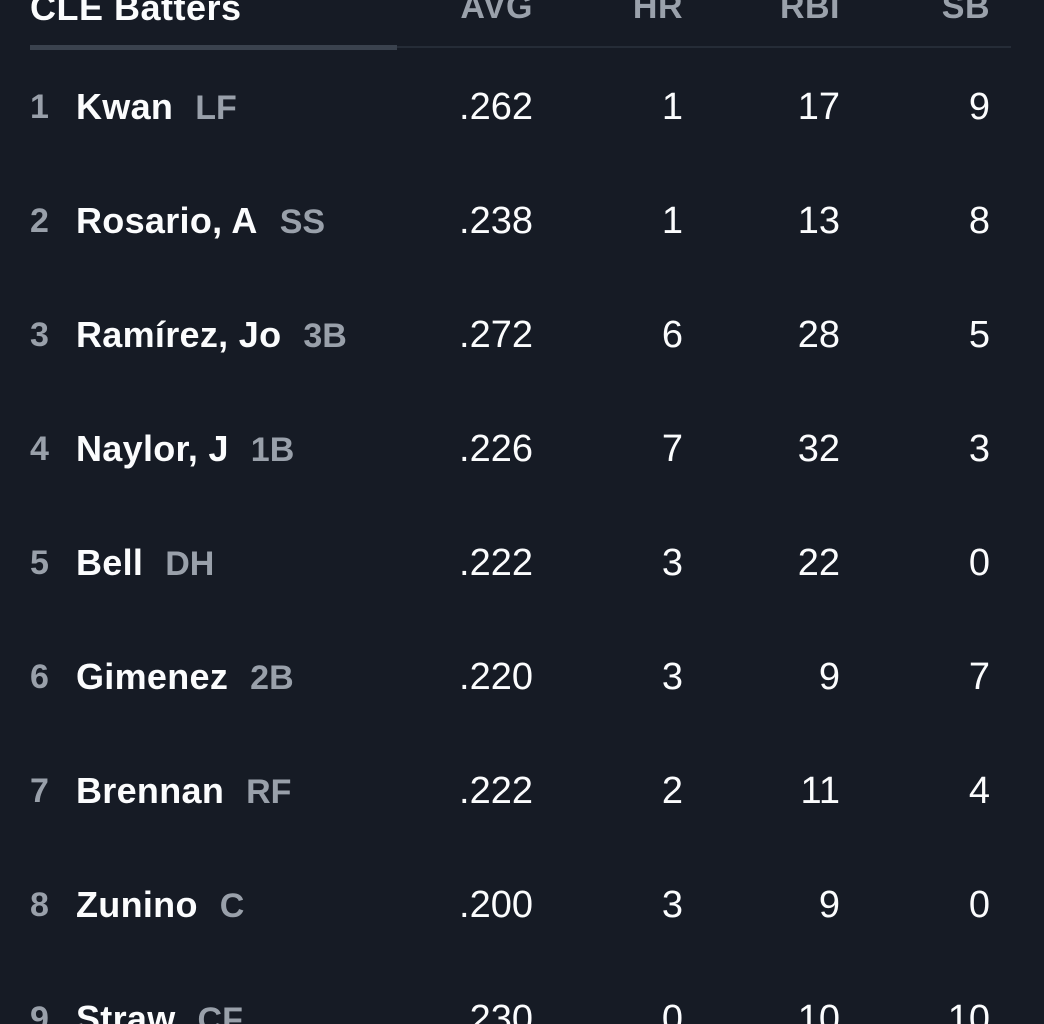  Describe the element at coordinates (272, 450) in the screenshot. I see `player-position: 1B` at that location.